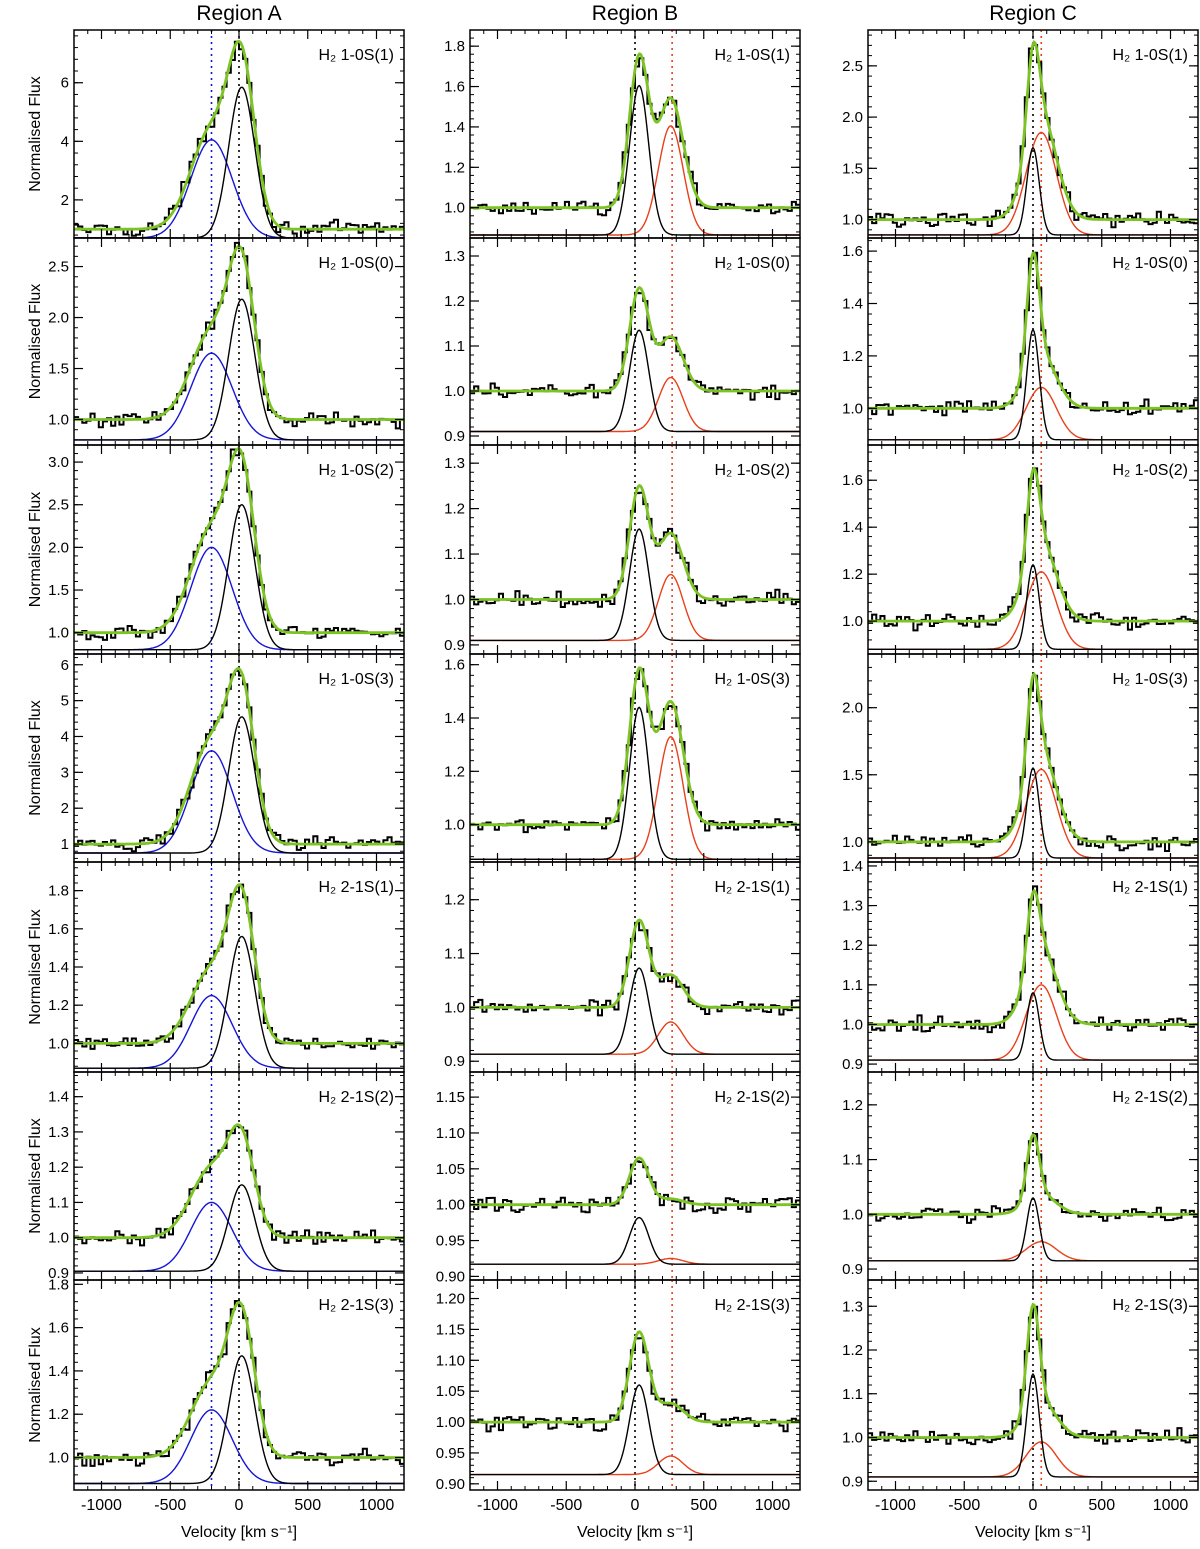 This screenshot has height=1549, width=1200. I want to click on spectrum-panel: 0.9 1.0 1.1 1.2 H₂ 2-1S(2), so click(1020, 1176).